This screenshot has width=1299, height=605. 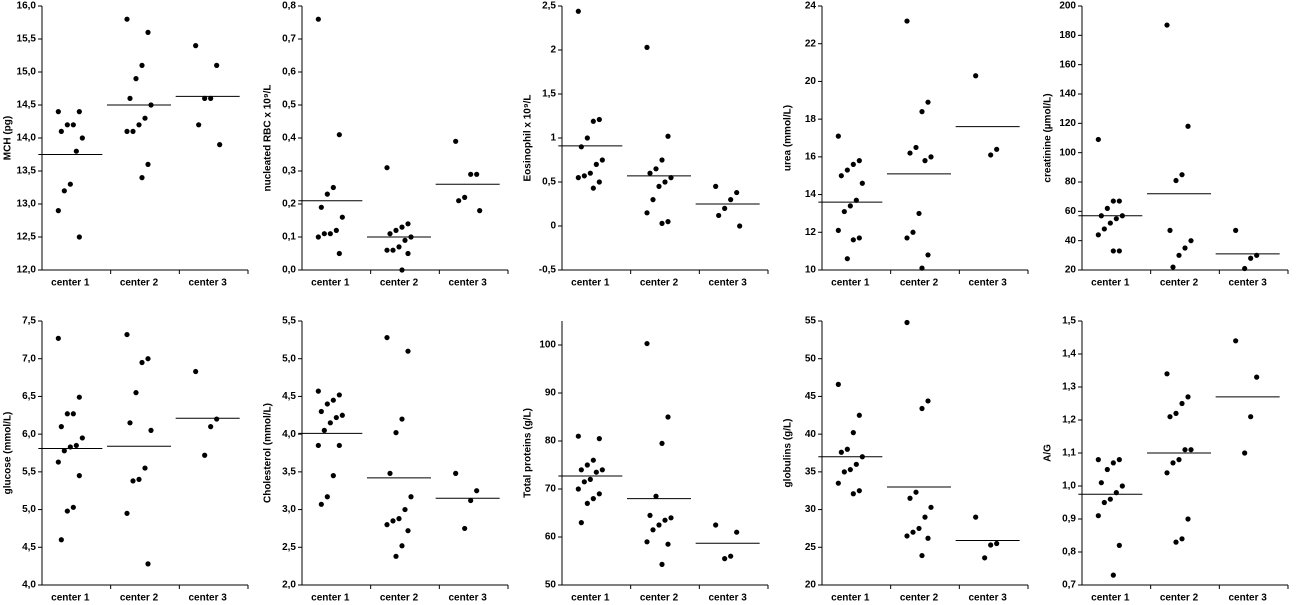 I want to click on y-tick-label: 25, so click(x=811, y=547).